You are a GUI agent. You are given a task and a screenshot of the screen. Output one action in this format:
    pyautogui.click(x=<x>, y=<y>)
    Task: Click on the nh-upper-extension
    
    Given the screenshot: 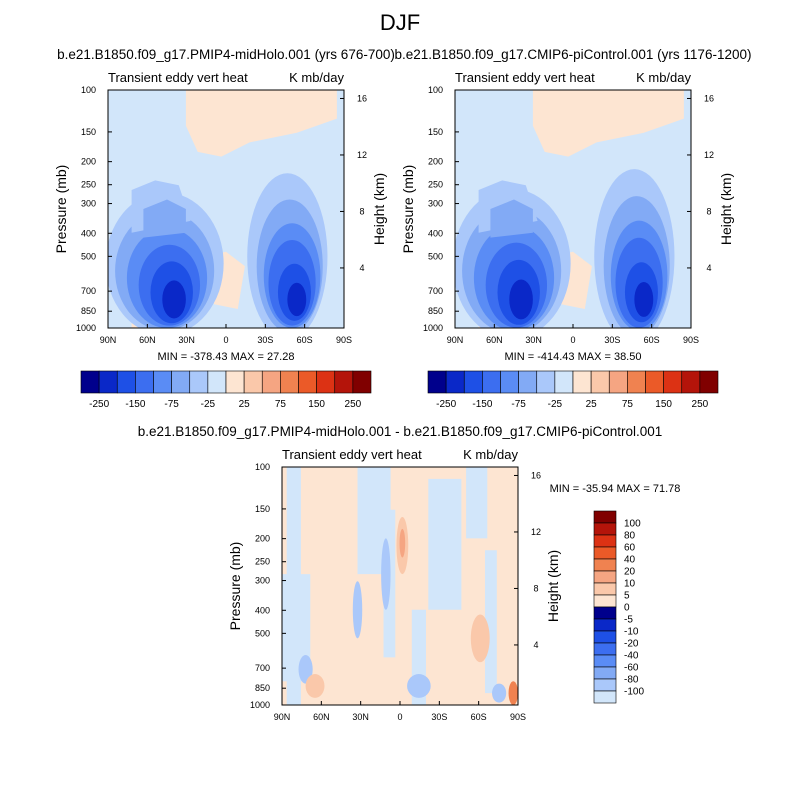 What is the action you would take?
    pyautogui.click(x=511, y=218)
    